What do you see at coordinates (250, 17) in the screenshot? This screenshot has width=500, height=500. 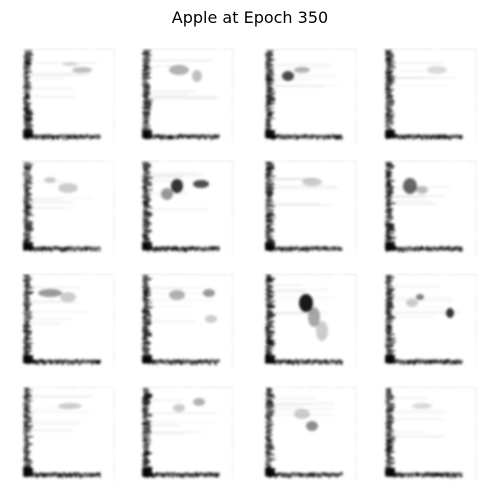 I see `figure-title: Apple at Epoch 350` at bounding box center [250, 17].